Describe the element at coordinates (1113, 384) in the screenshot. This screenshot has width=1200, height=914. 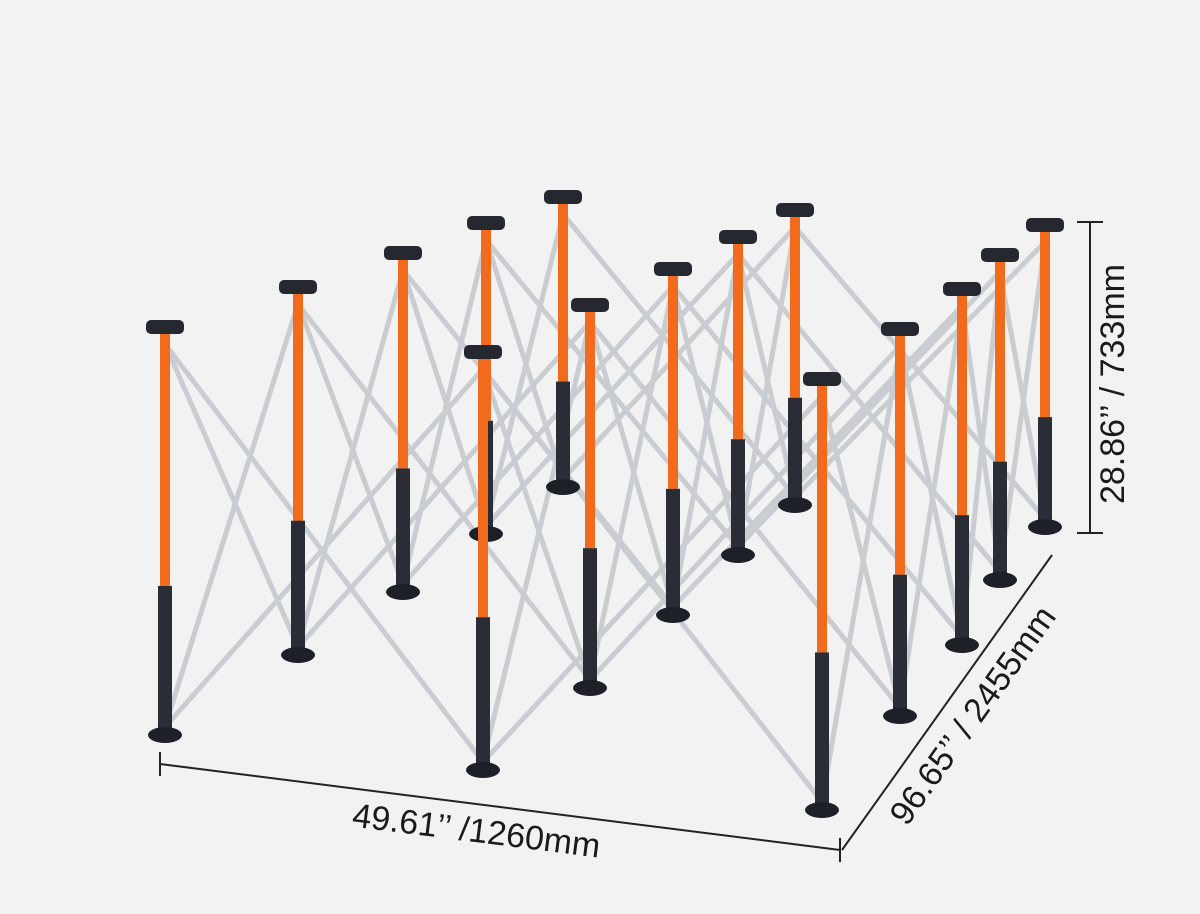
I see `height-label: 28.86’’ / 733mm` at that location.